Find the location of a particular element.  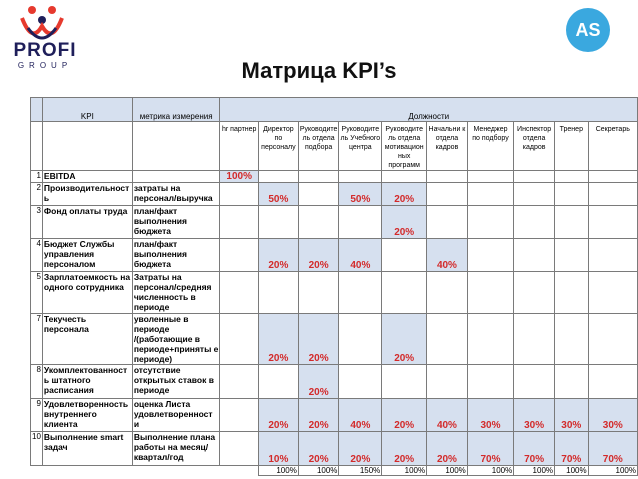

row-number: 1 is located at coordinates (36, 176).